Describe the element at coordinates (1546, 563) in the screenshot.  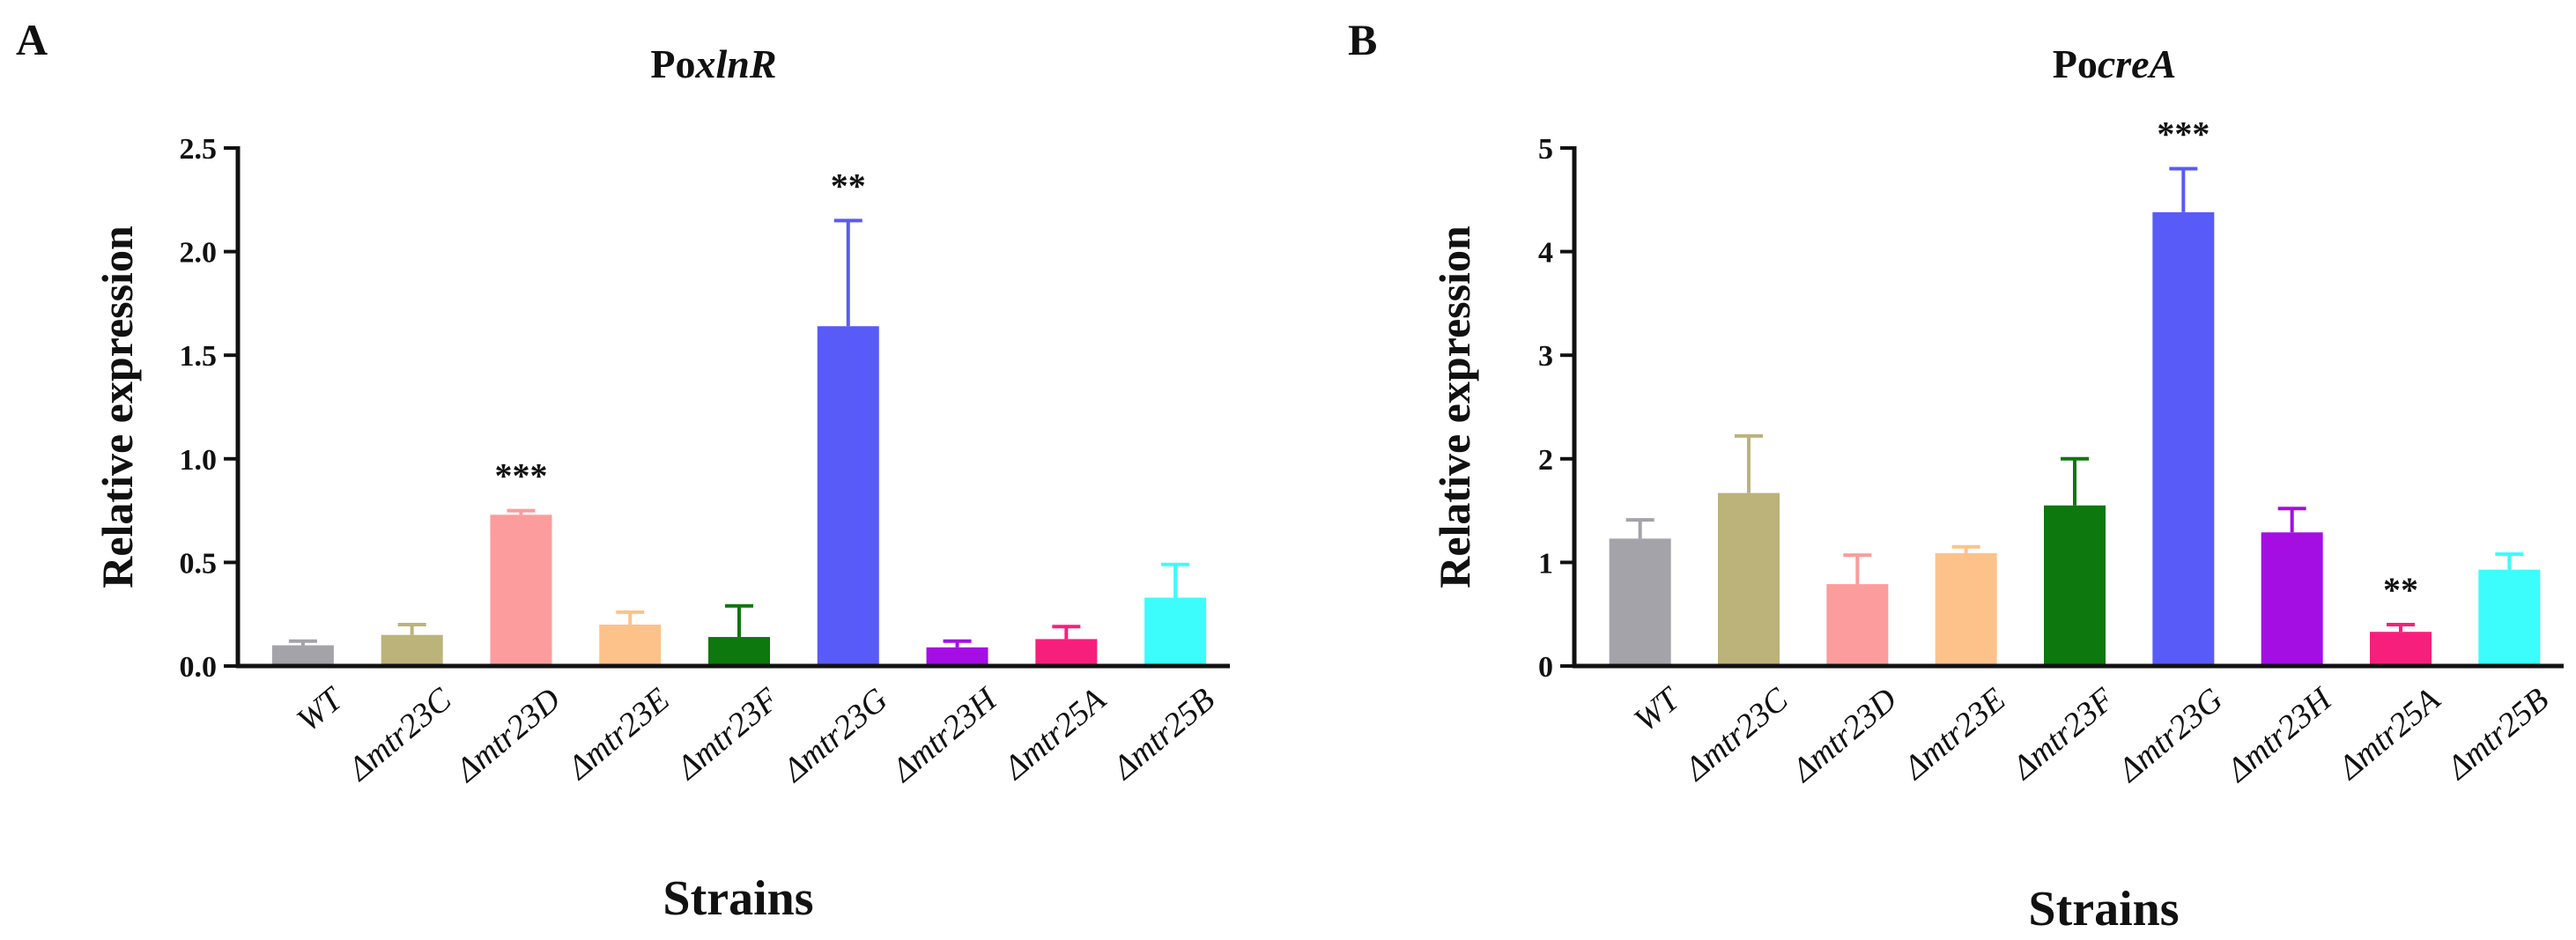
I see `y-tick-label: 1` at that location.